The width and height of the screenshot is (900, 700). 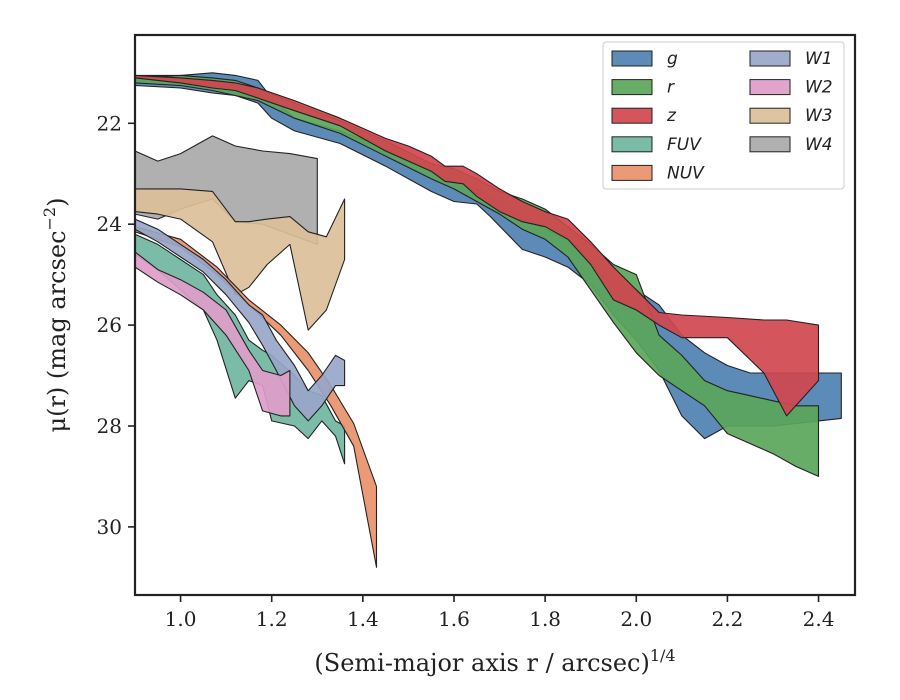 What do you see at coordinates (684, 145) in the screenshot?
I see `legend-label-fuv: FUV` at bounding box center [684, 145].